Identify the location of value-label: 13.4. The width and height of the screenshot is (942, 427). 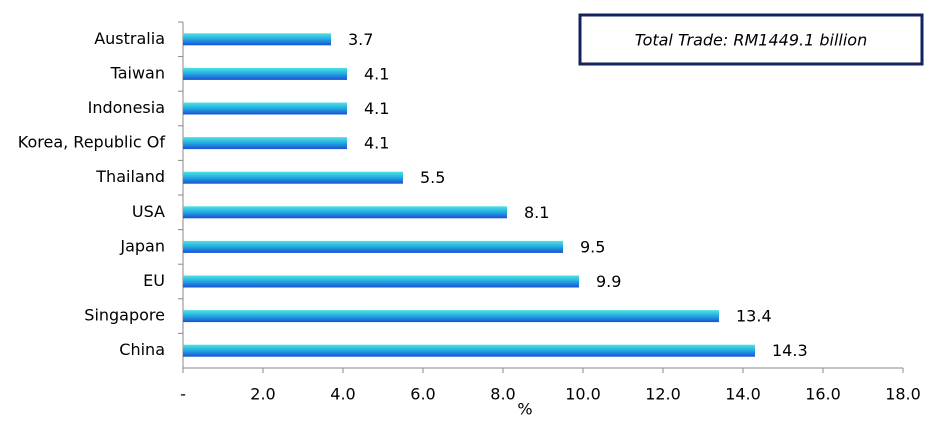
(754, 316).